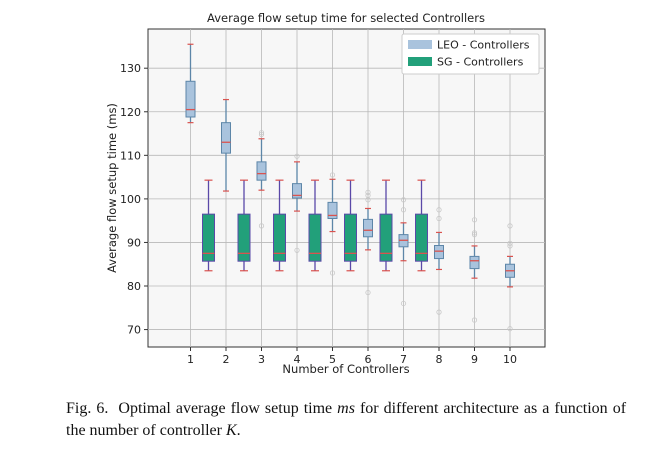  What do you see at coordinates (352, 356) in the screenshot?
I see `x-axis: 1 2 3 4 5 6 7 8 9 10` at bounding box center [352, 356].